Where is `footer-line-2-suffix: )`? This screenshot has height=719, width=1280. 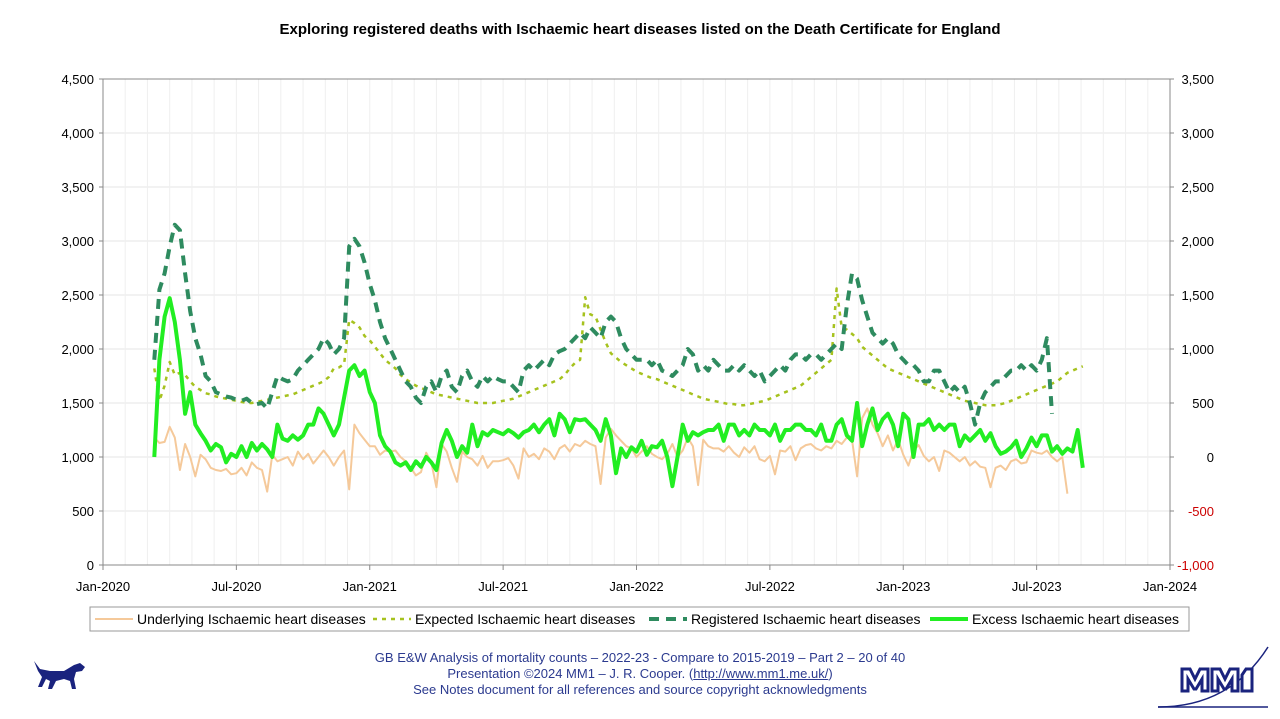 footer-line-2-suffix: ) is located at coordinates (830, 673).